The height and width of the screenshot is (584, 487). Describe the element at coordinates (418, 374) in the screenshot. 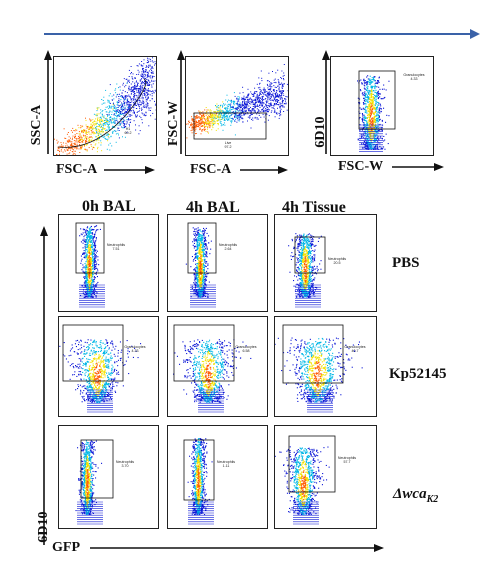

I see `row-label-kp52145: Kp52145` at that location.